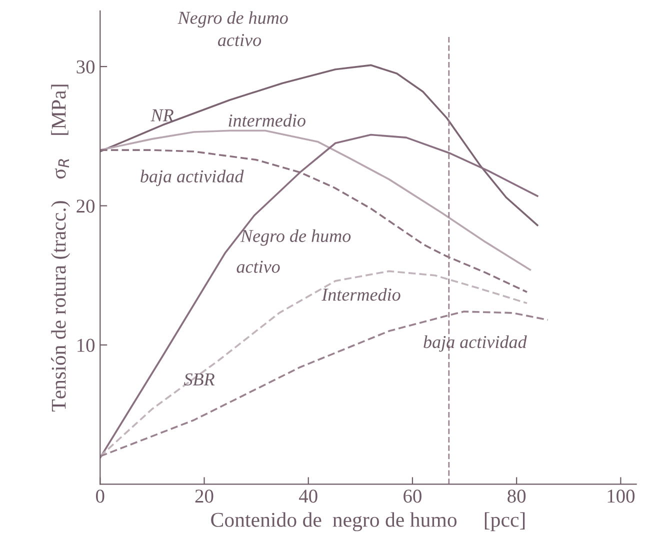  Describe the element at coordinates (85, 206) in the screenshot. I see `y-tick-label: 20` at that location.